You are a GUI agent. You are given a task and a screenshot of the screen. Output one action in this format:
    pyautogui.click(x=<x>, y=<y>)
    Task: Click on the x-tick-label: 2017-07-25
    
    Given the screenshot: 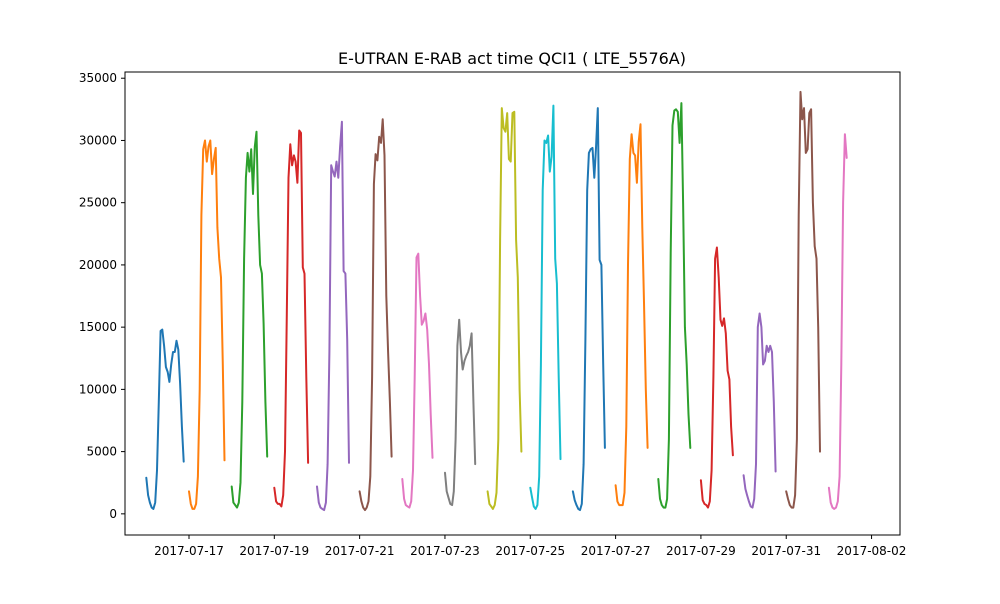 What is the action you would take?
    pyautogui.click(x=530, y=551)
    